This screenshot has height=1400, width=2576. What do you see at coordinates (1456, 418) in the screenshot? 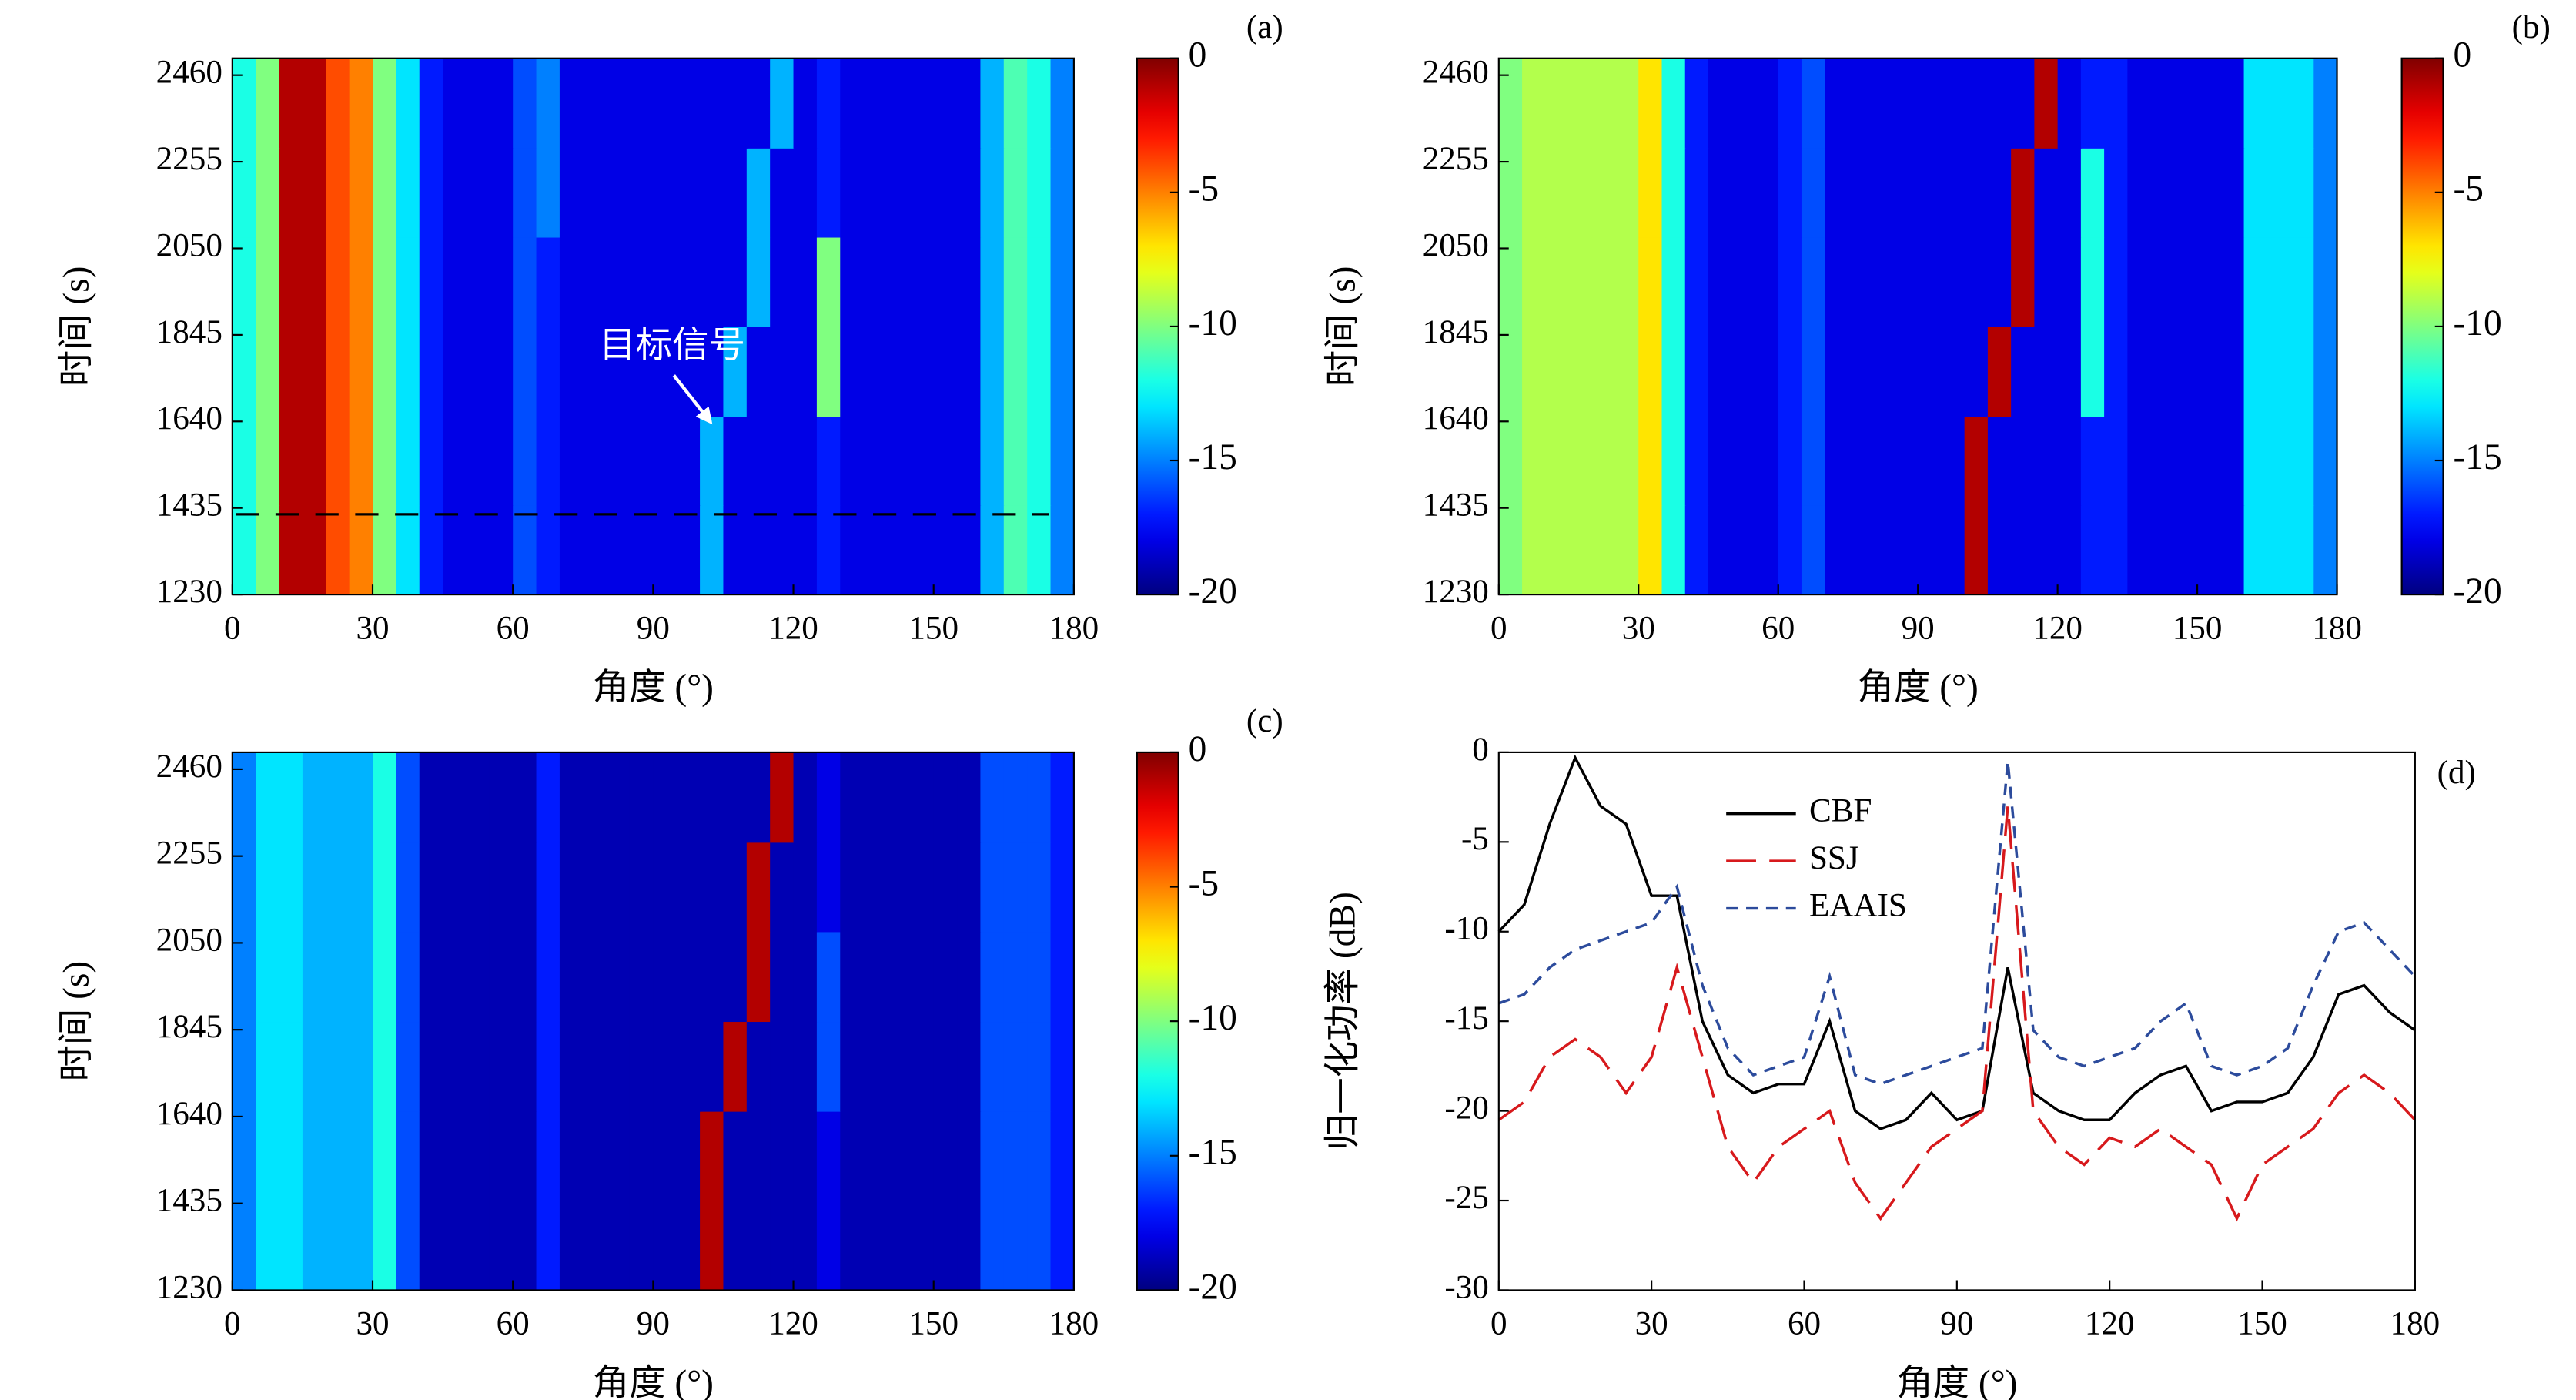
I see `y-tick-label: 1640` at bounding box center [1456, 418].